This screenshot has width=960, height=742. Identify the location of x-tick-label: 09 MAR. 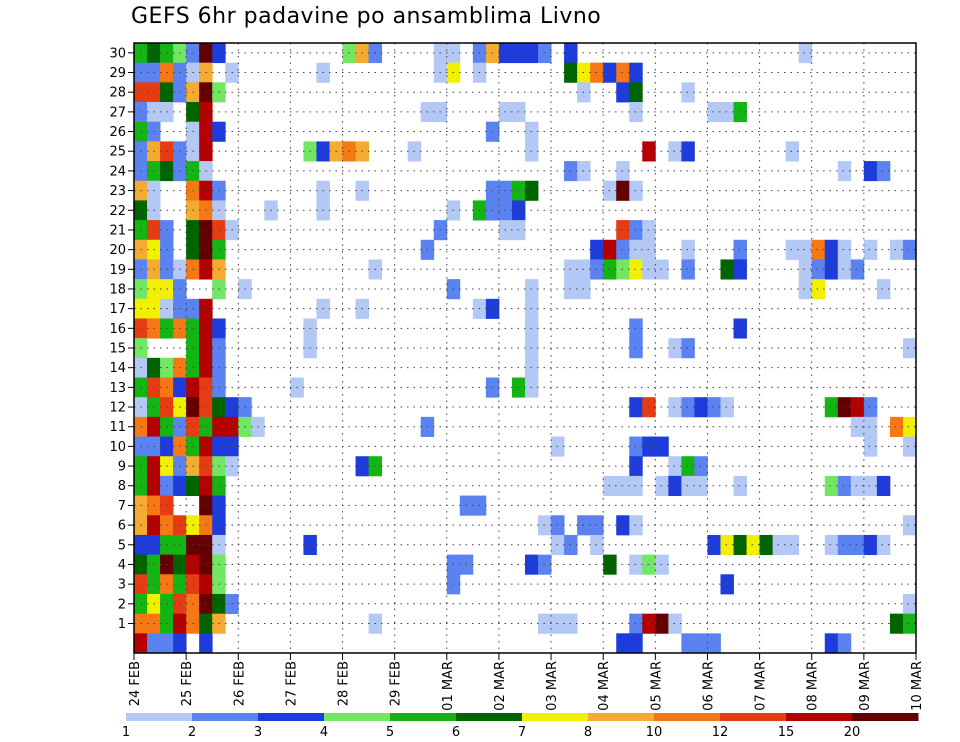
(865, 686).